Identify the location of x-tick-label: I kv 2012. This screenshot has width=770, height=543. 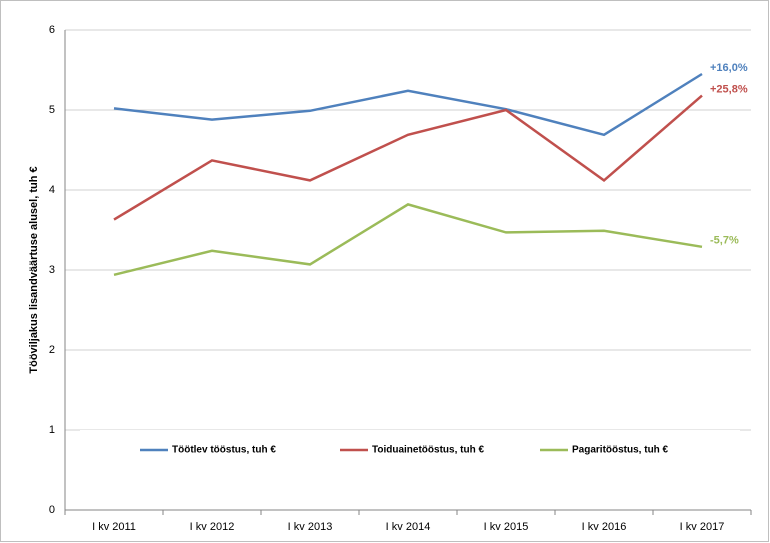
(212, 527).